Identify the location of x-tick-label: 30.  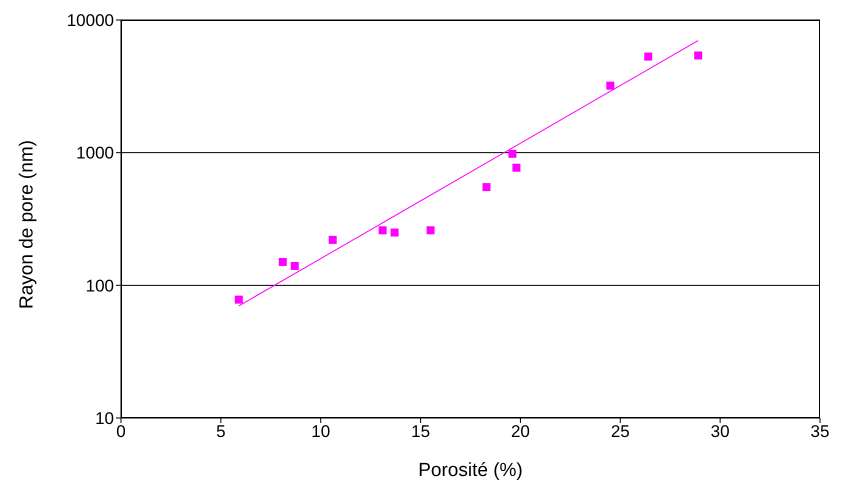
(720, 432).